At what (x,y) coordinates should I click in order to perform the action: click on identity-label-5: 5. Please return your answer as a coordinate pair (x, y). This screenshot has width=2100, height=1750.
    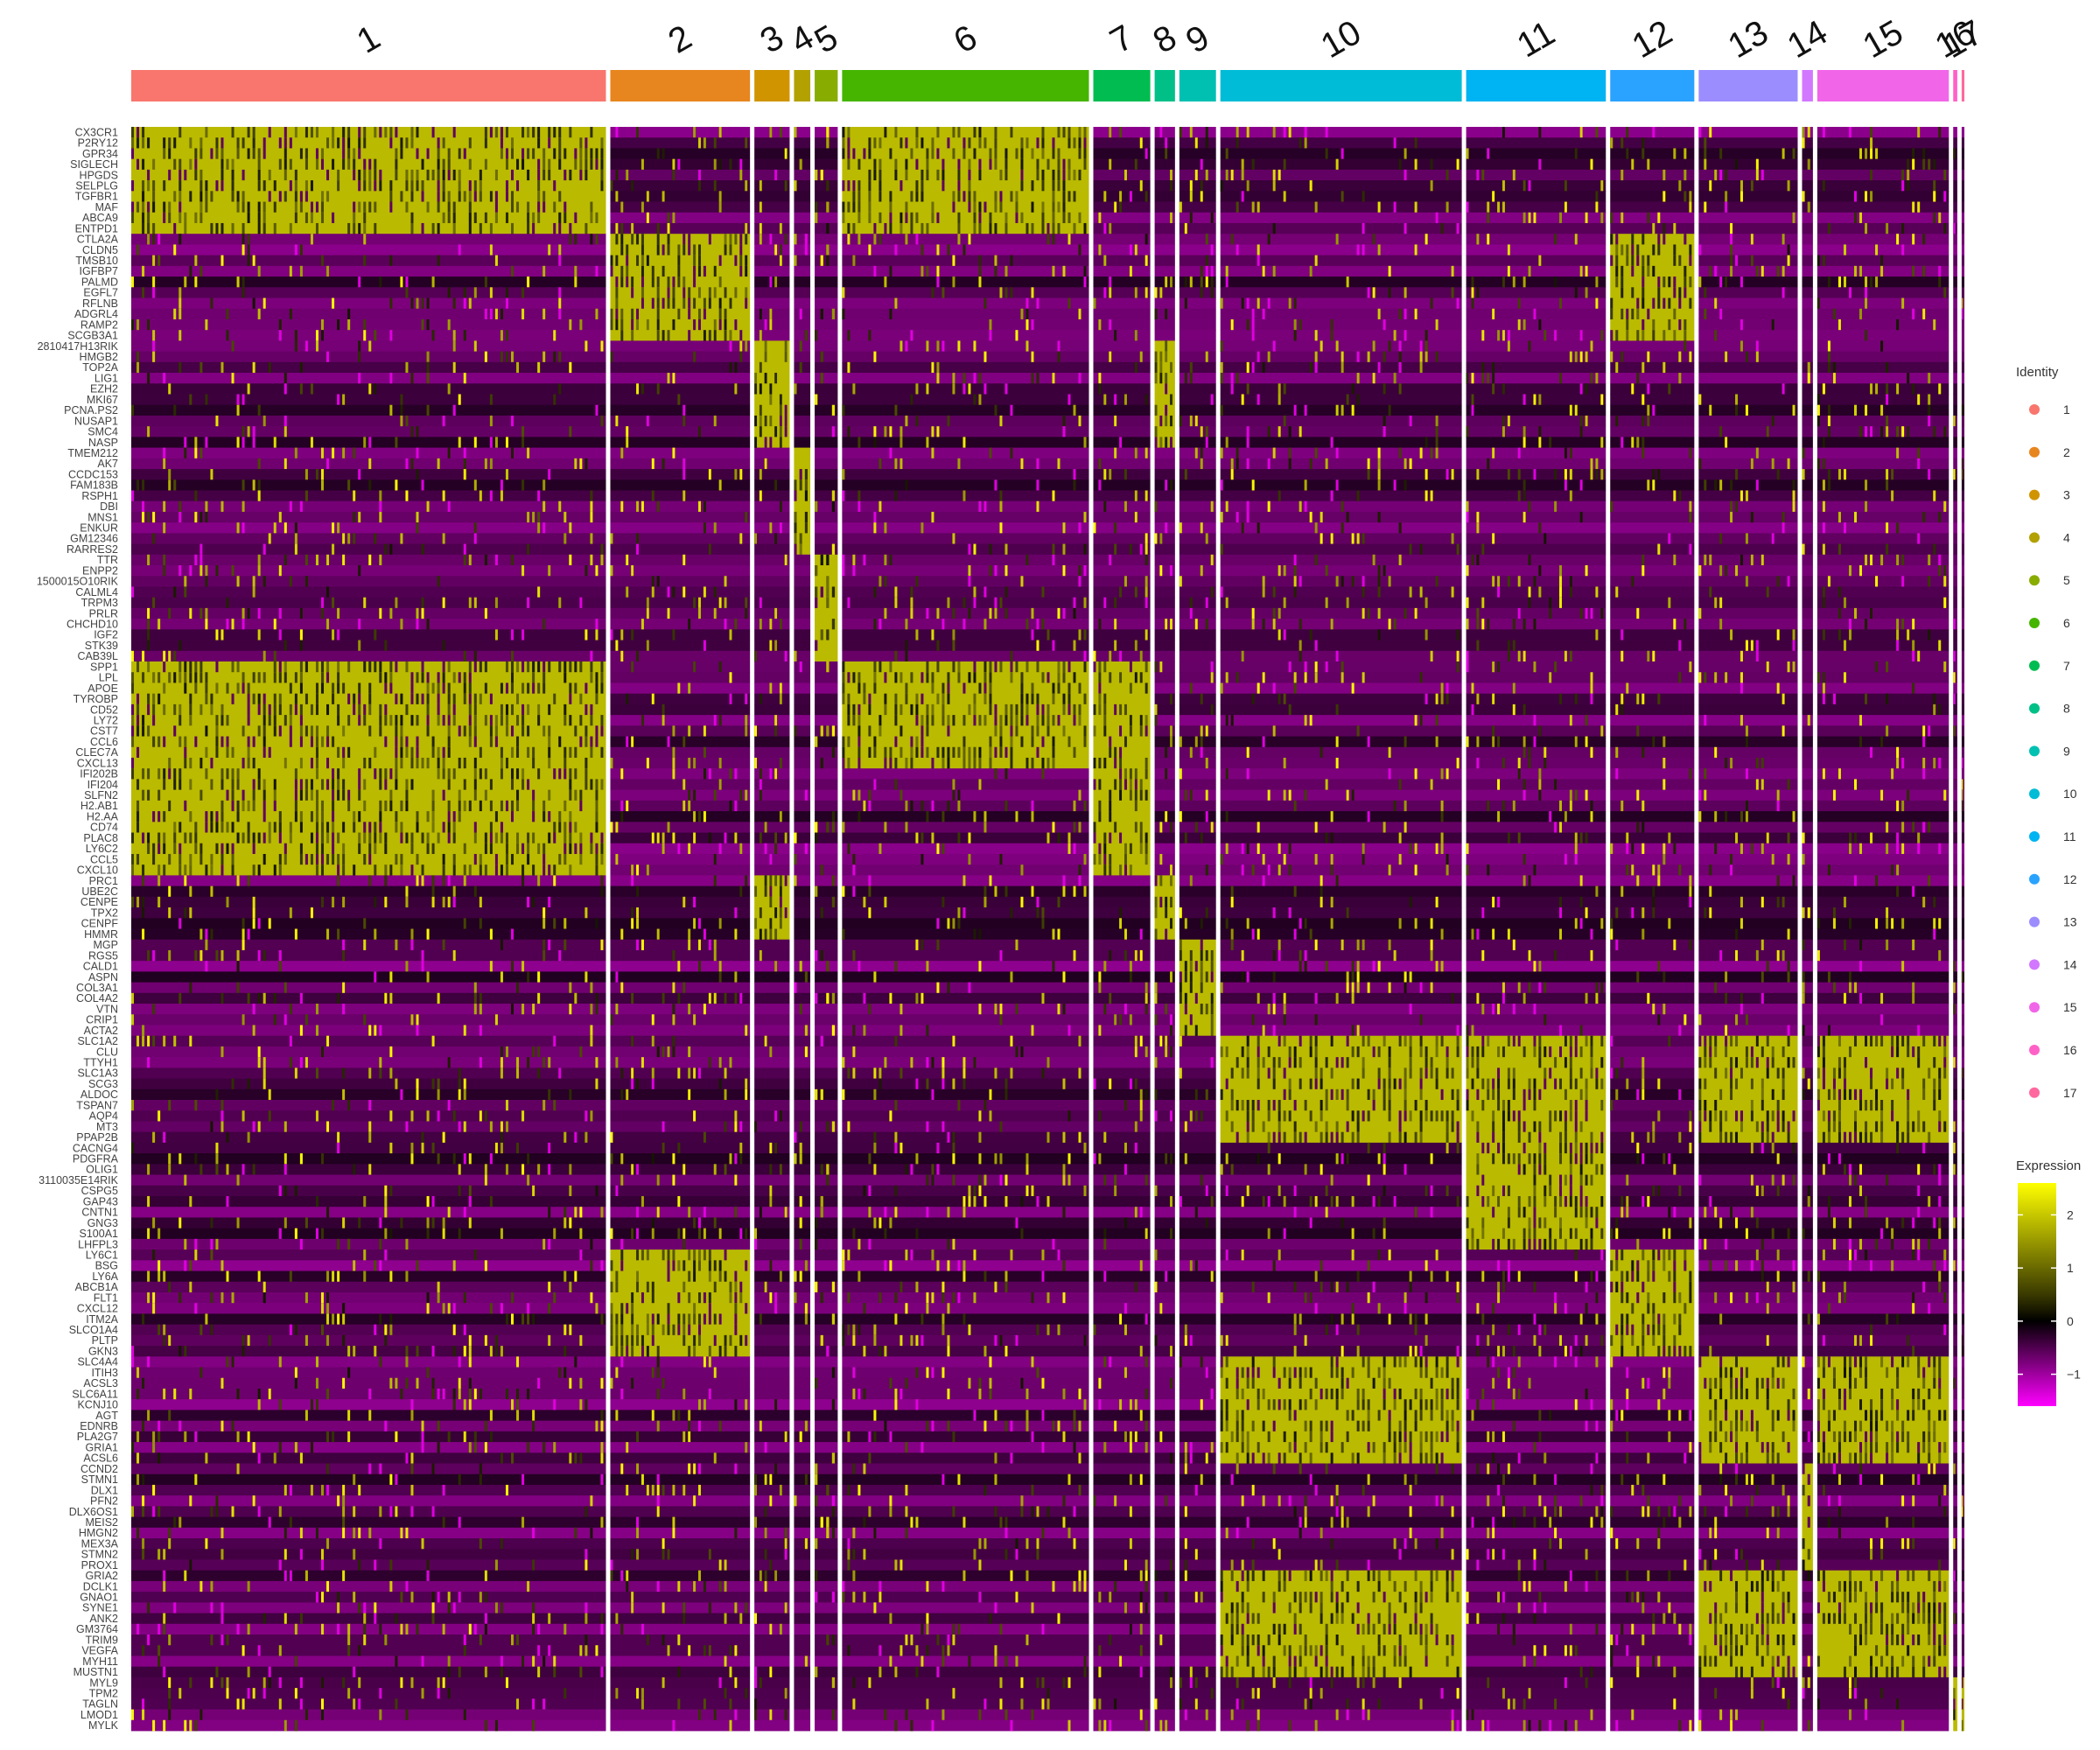
    Looking at the image, I should click on (2066, 580).